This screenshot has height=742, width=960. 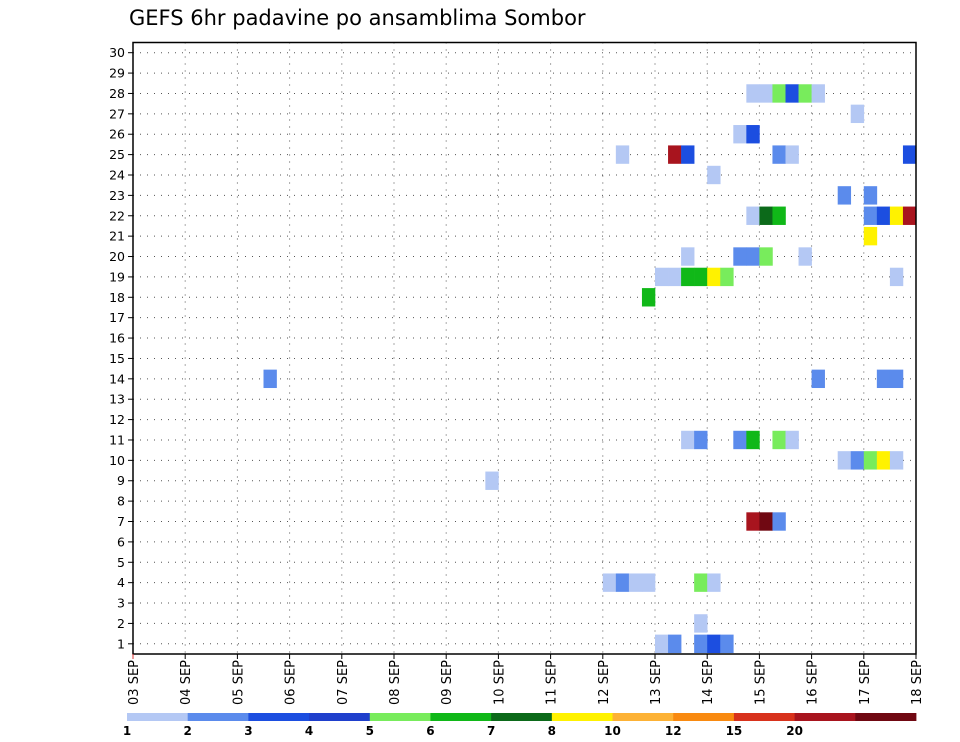 I want to click on y-tick-label: 16, so click(x=117, y=338).